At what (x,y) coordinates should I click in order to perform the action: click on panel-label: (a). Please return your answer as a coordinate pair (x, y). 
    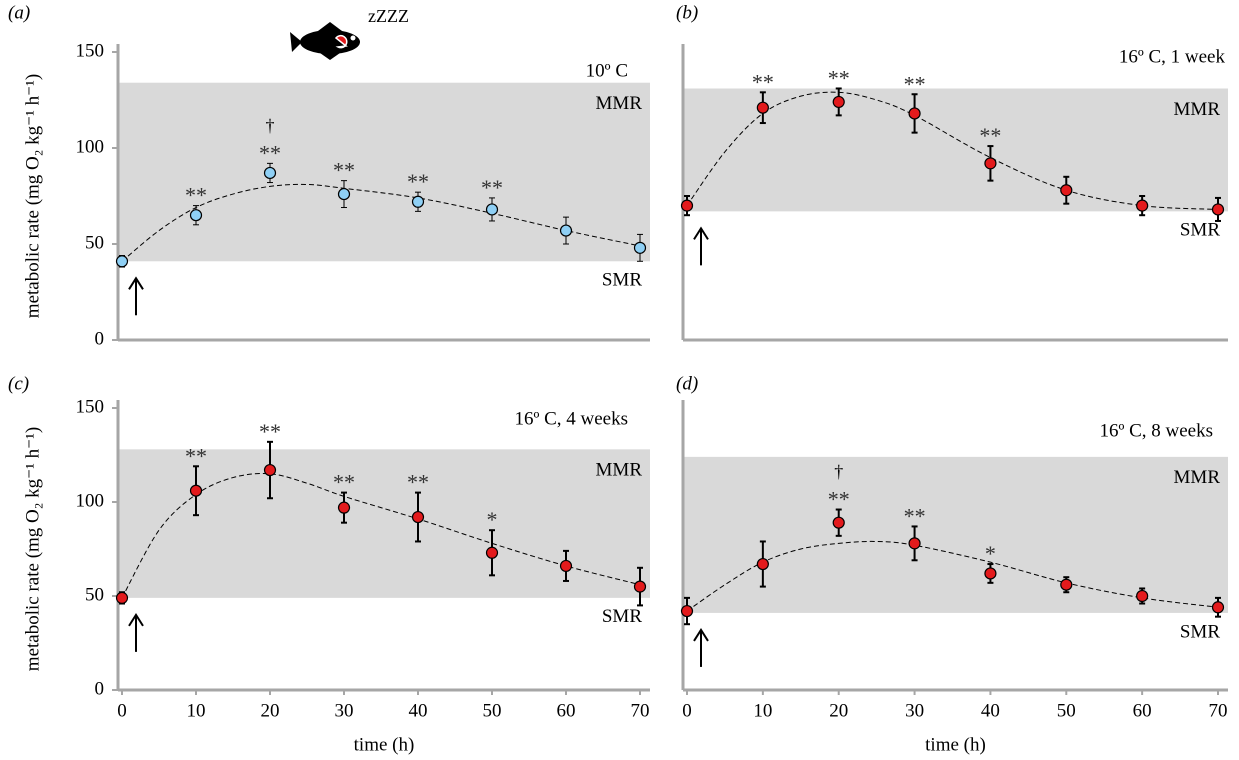
    Looking at the image, I should click on (19, 12).